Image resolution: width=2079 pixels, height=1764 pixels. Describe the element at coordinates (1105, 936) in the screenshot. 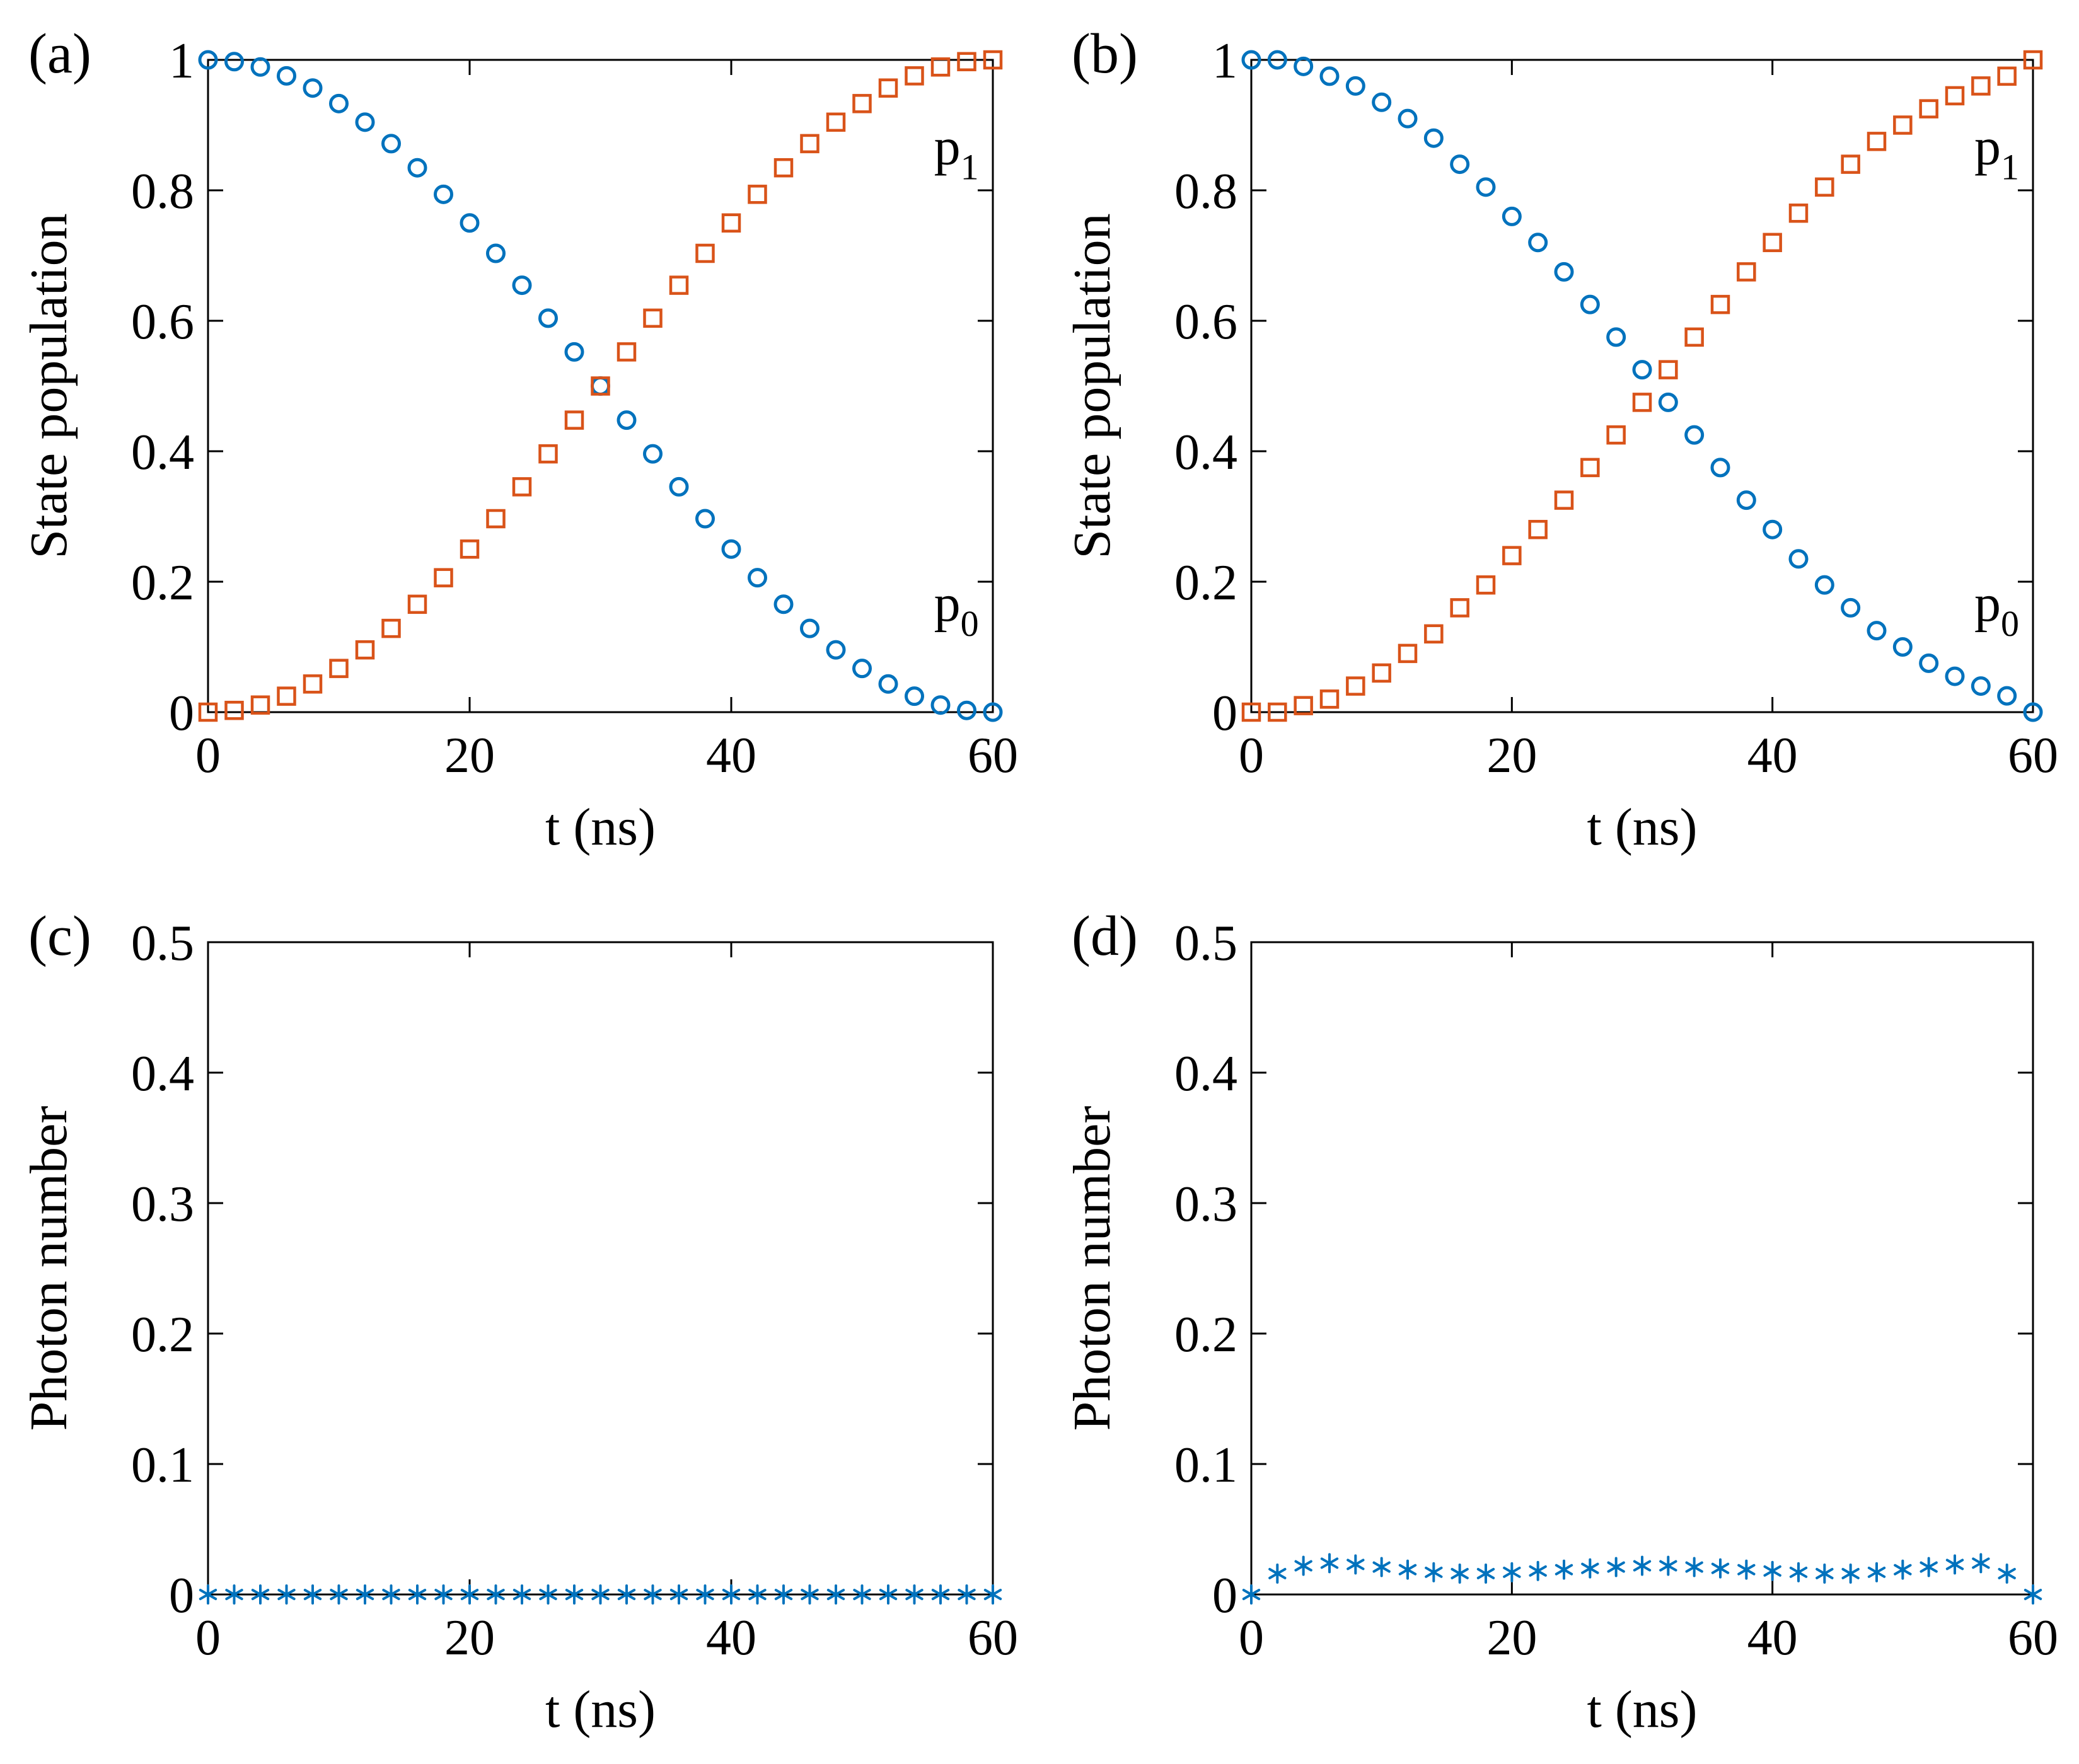

I see `panel-label: (d)` at that location.